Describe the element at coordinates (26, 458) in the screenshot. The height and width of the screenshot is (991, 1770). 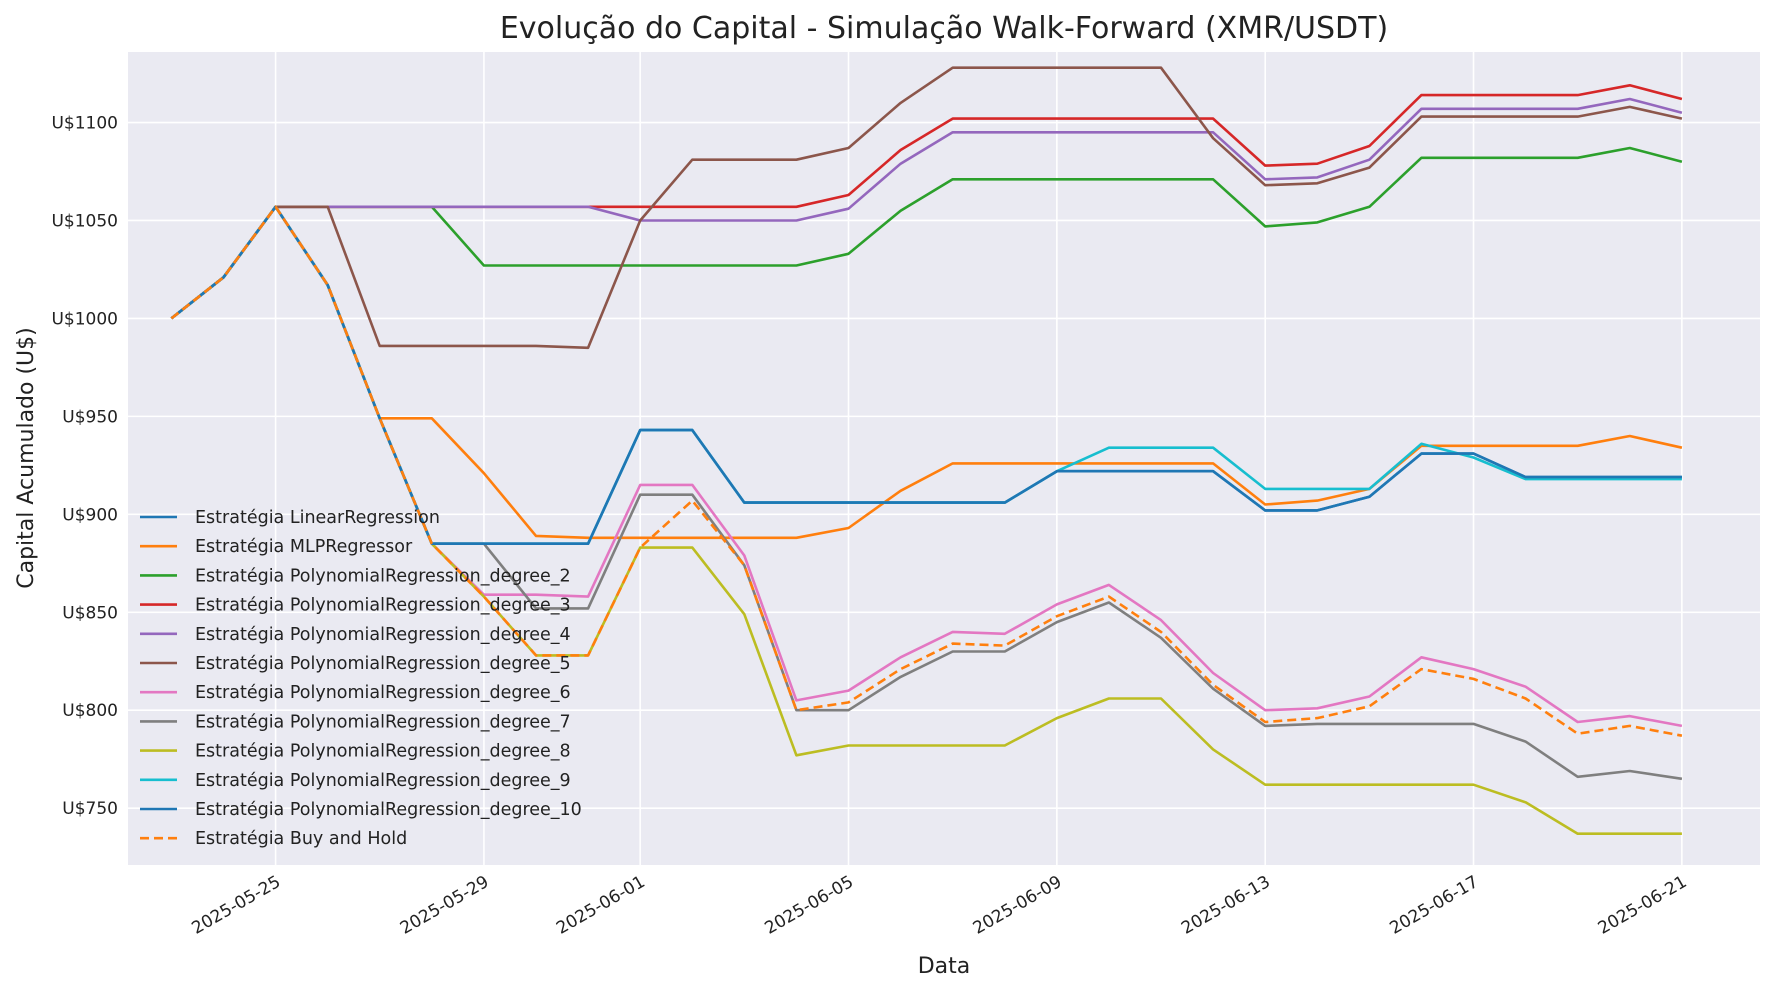
I see `y-axis-label: Capital Acumulado (U$)` at that location.